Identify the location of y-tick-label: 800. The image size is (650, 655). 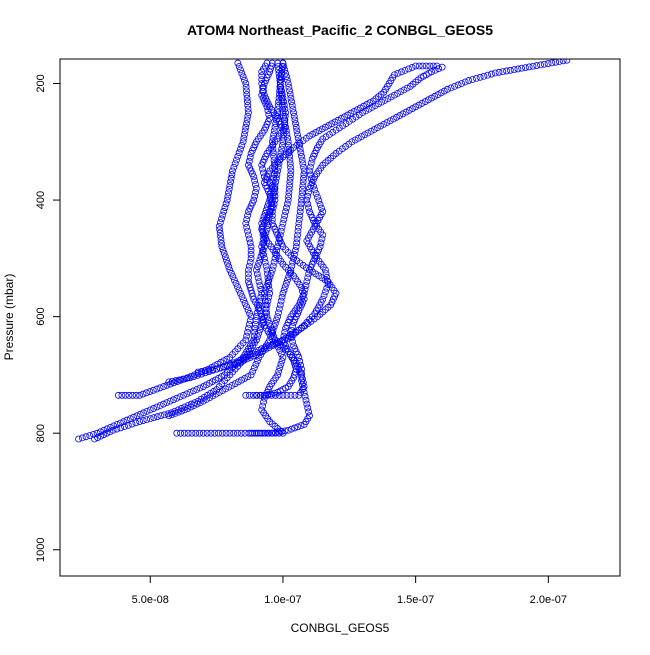
(41, 433).